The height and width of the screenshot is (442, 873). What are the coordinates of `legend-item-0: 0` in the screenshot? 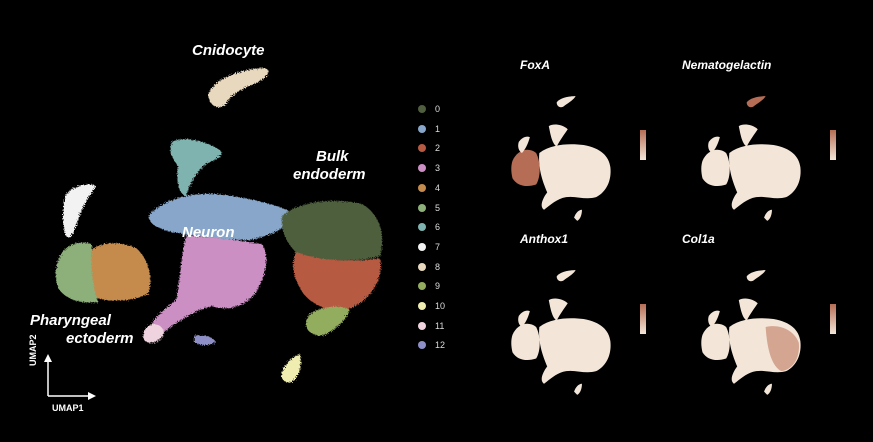 It's located at (429, 109).